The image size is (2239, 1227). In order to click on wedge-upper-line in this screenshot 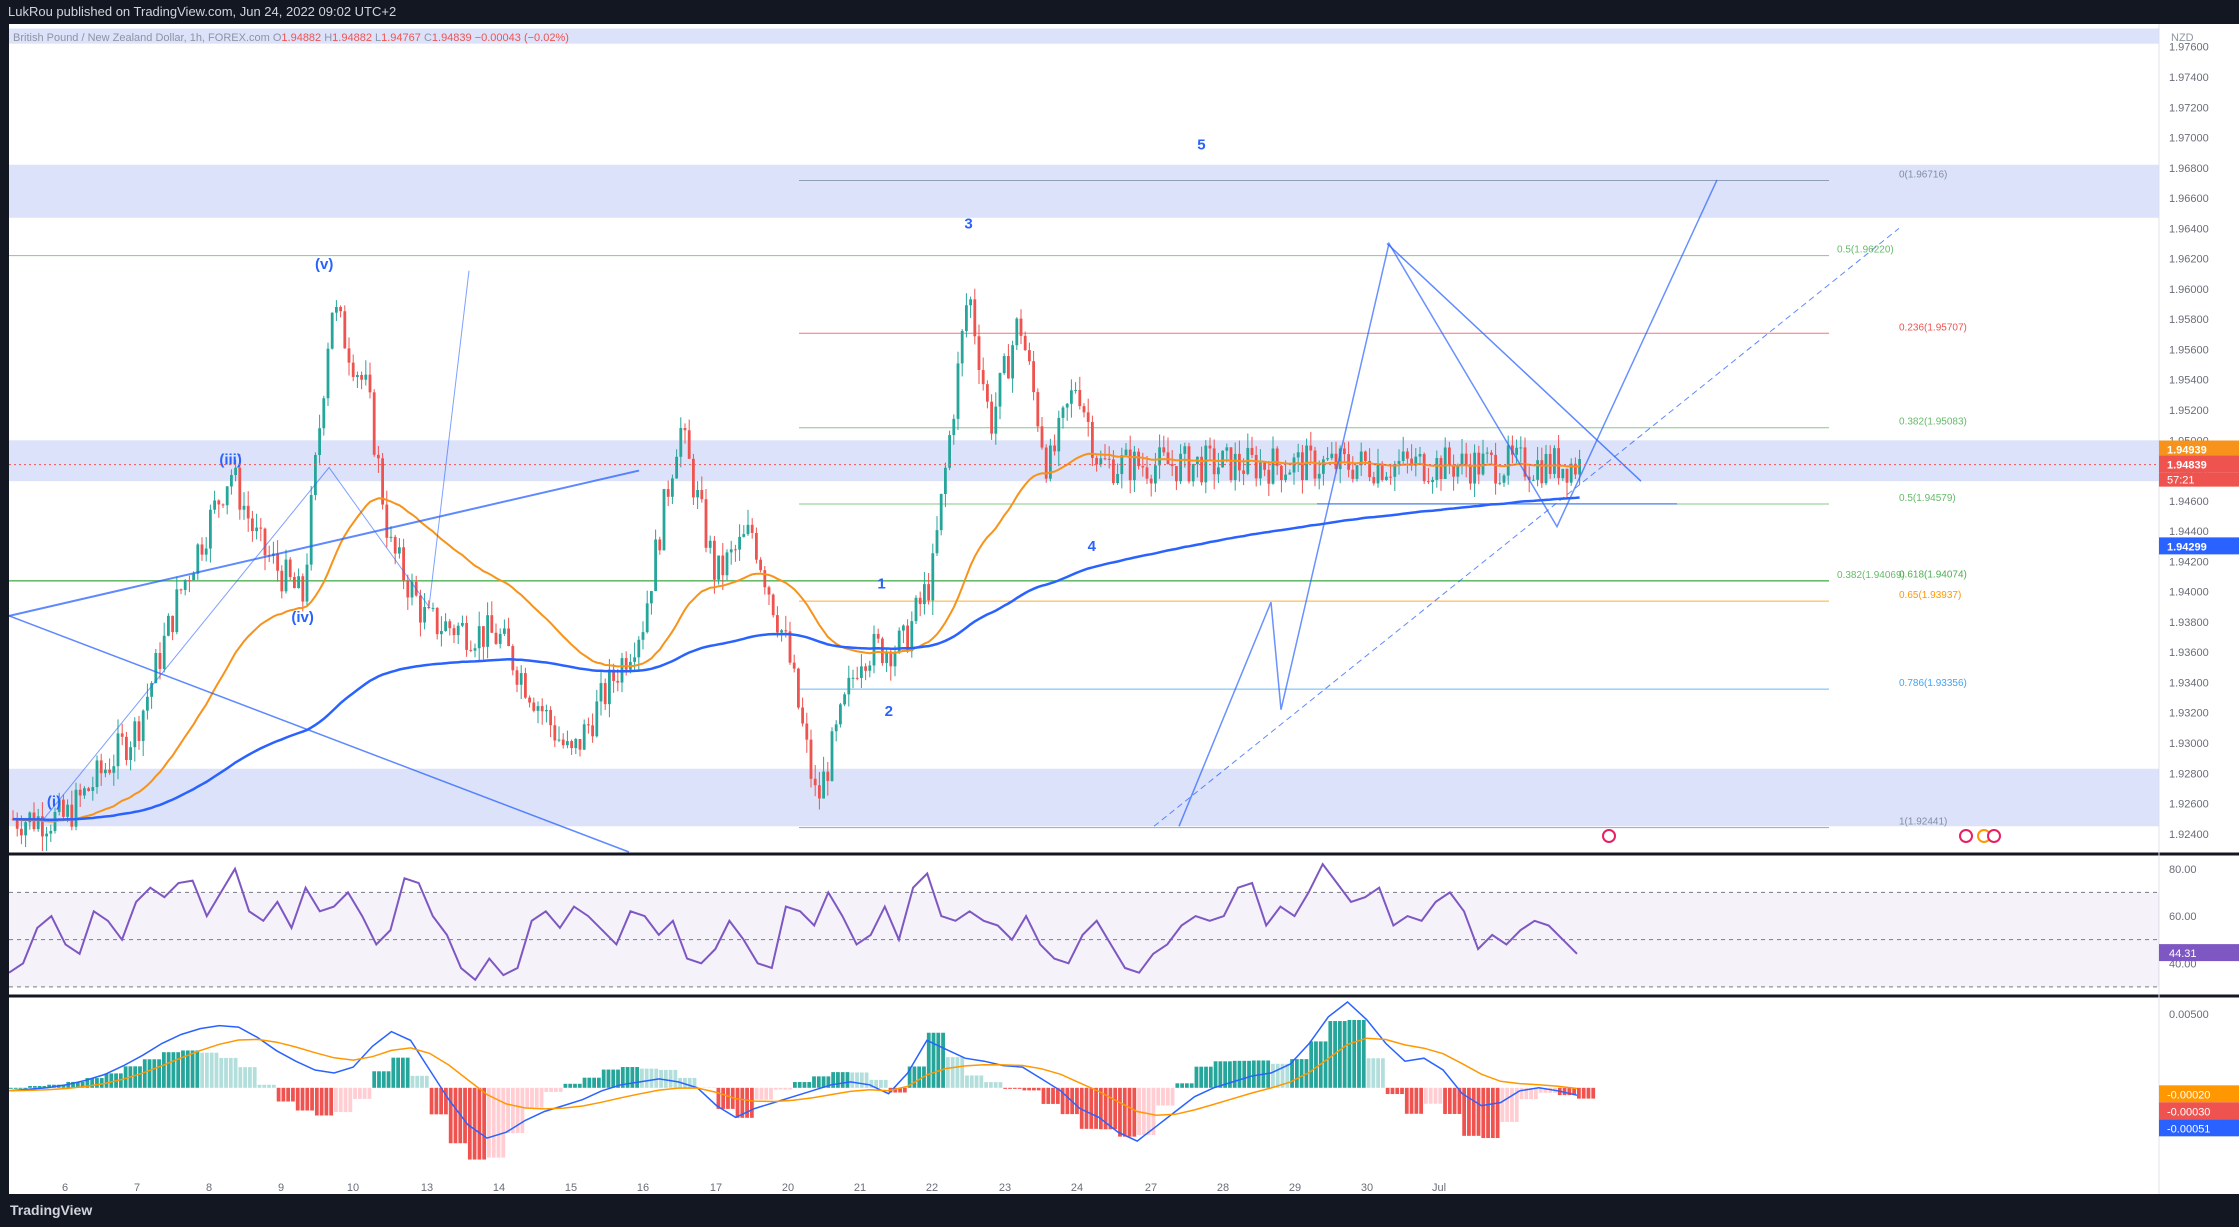, I will do `click(1514, 362)`.